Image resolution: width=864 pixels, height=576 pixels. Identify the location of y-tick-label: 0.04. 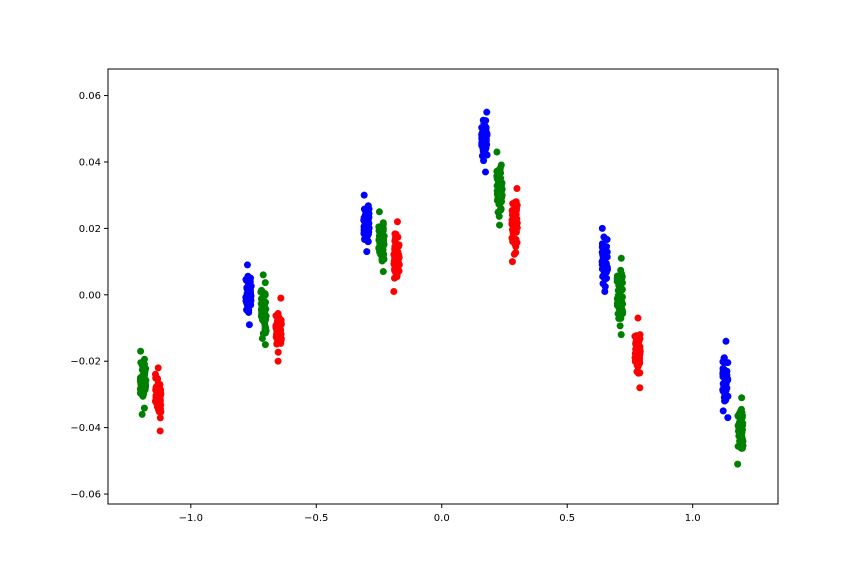
(90, 162).